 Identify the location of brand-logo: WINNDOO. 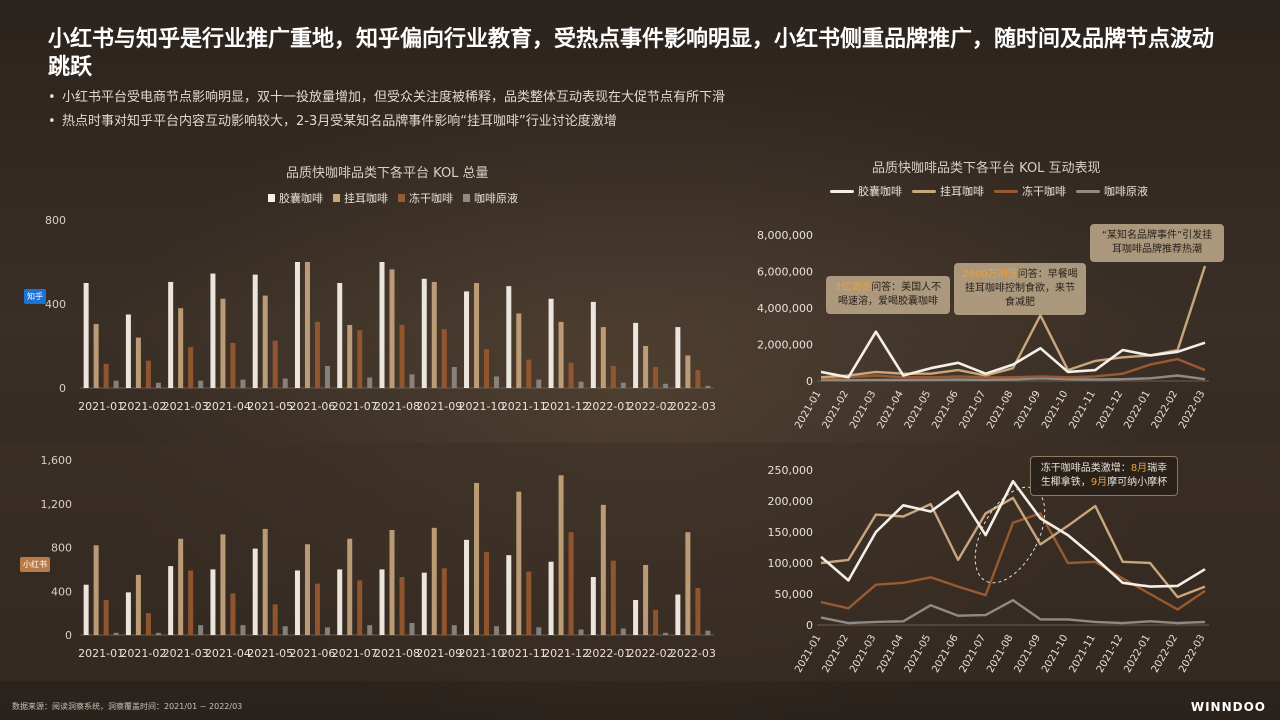
(1228, 707).